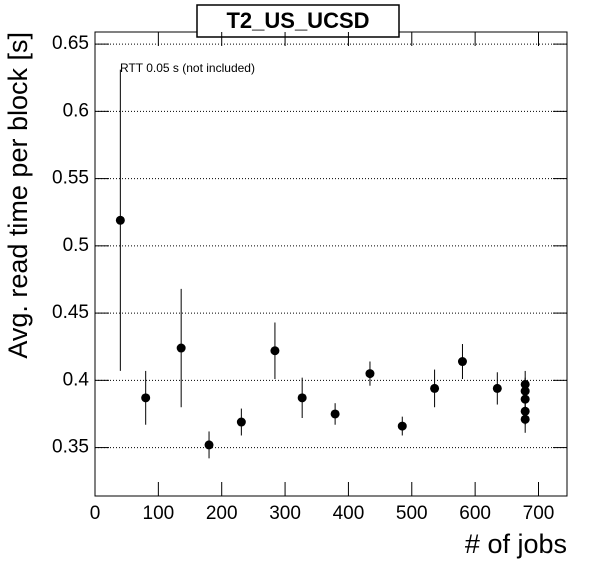  I want to click on x-tick-label: 400, so click(349, 513).